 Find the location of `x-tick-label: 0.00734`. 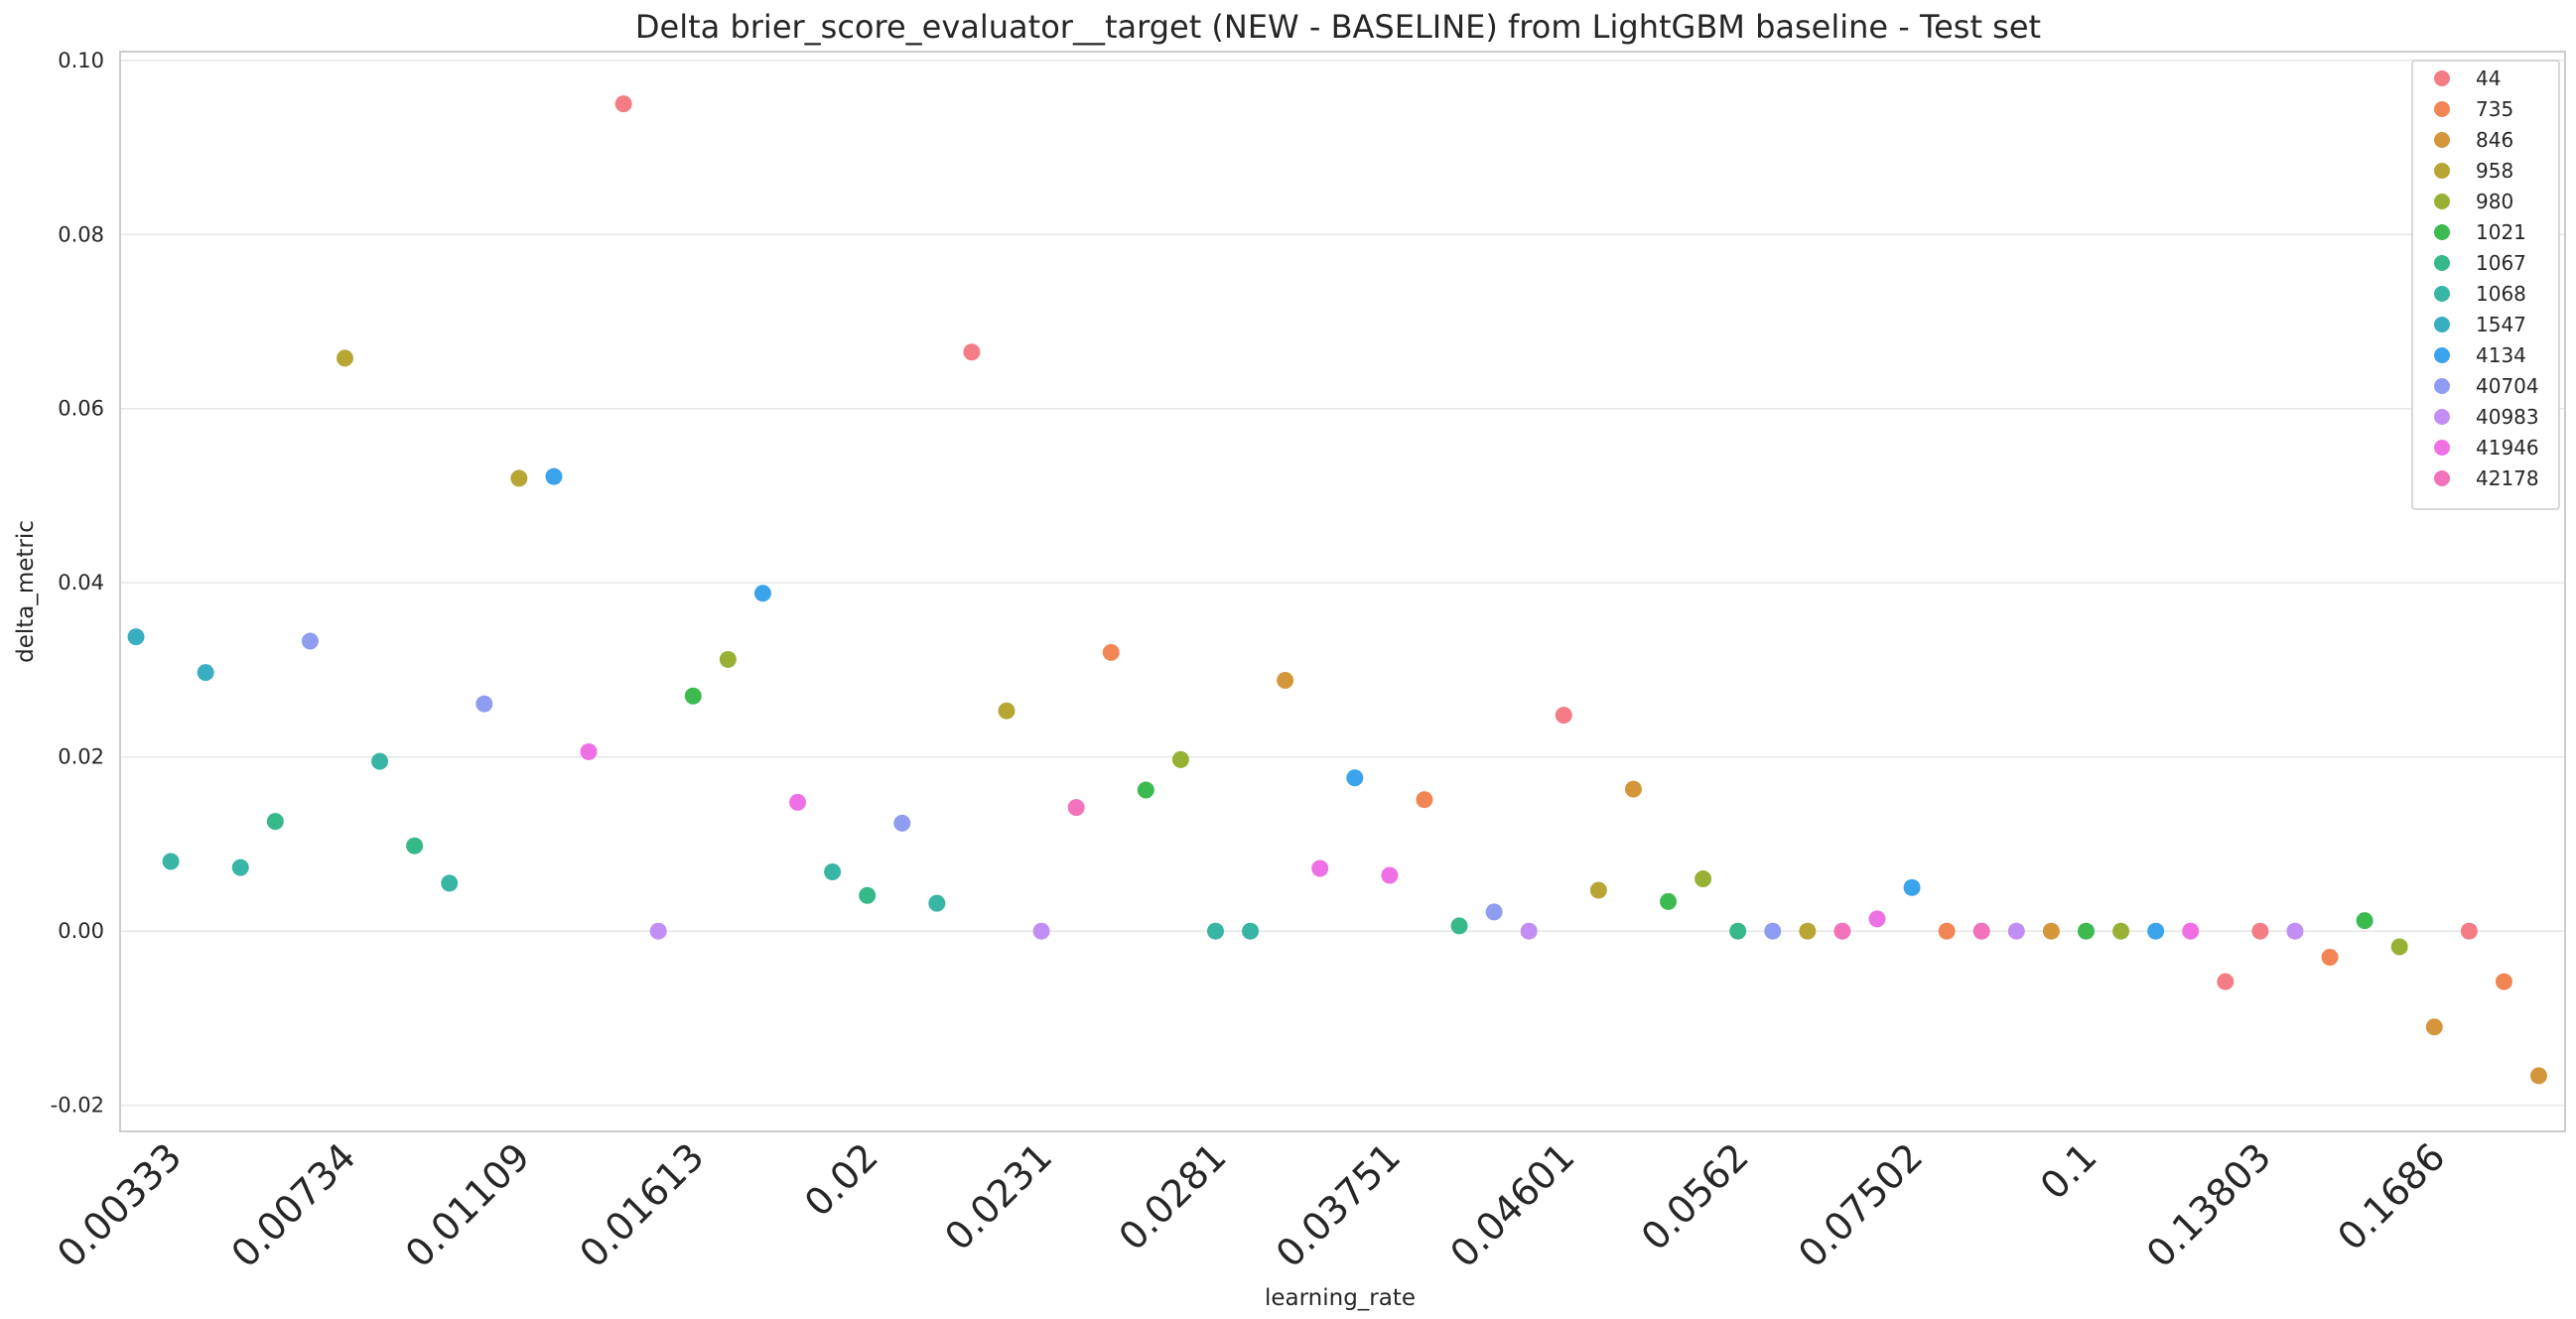

x-tick-label: 0.00734 is located at coordinates (293, 1204).